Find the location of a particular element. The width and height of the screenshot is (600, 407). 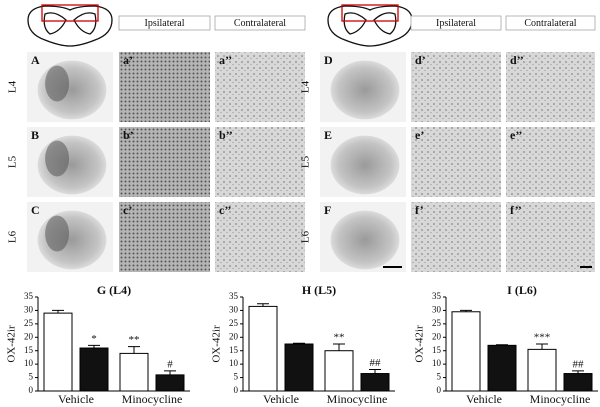

cord-icon is located at coordinates (220, 25).